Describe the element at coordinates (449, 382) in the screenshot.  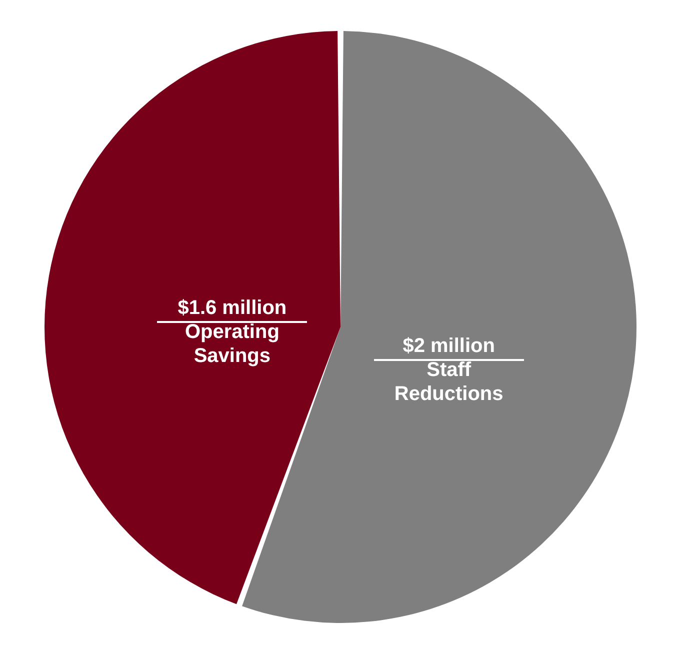
I see `slice-label: Staff Reductions` at that location.